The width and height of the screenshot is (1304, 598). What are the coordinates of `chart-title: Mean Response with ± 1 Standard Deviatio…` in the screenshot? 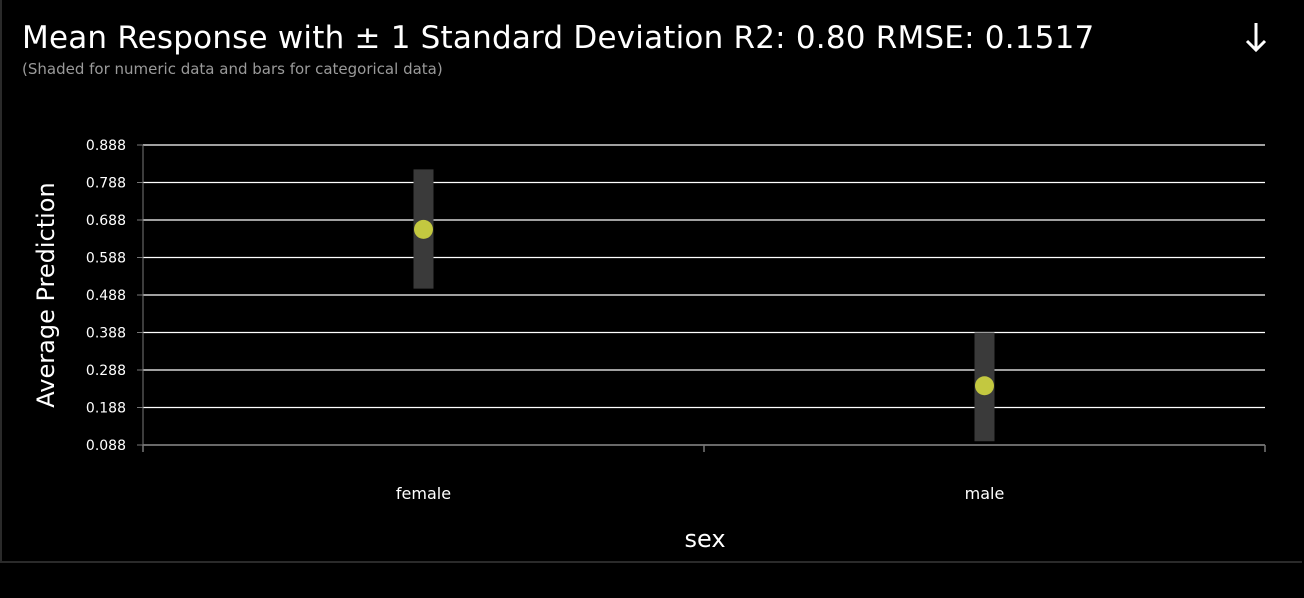 It's located at (558, 38).